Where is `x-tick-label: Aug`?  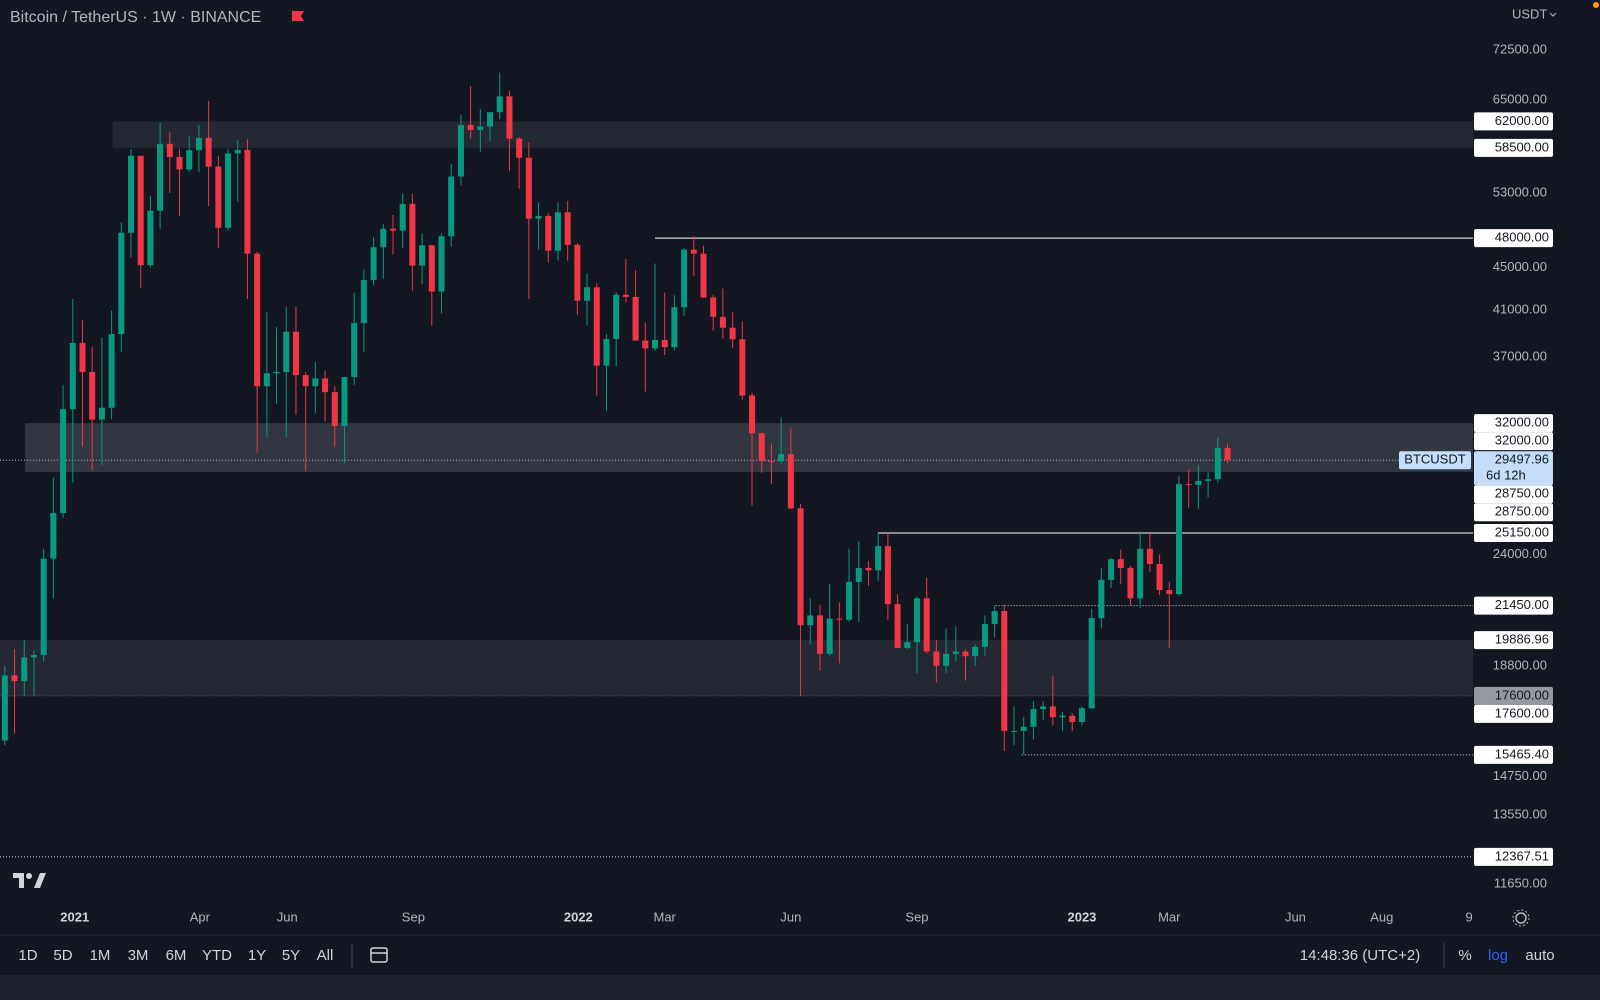 x-tick-label: Aug is located at coordinates (1381, 916).